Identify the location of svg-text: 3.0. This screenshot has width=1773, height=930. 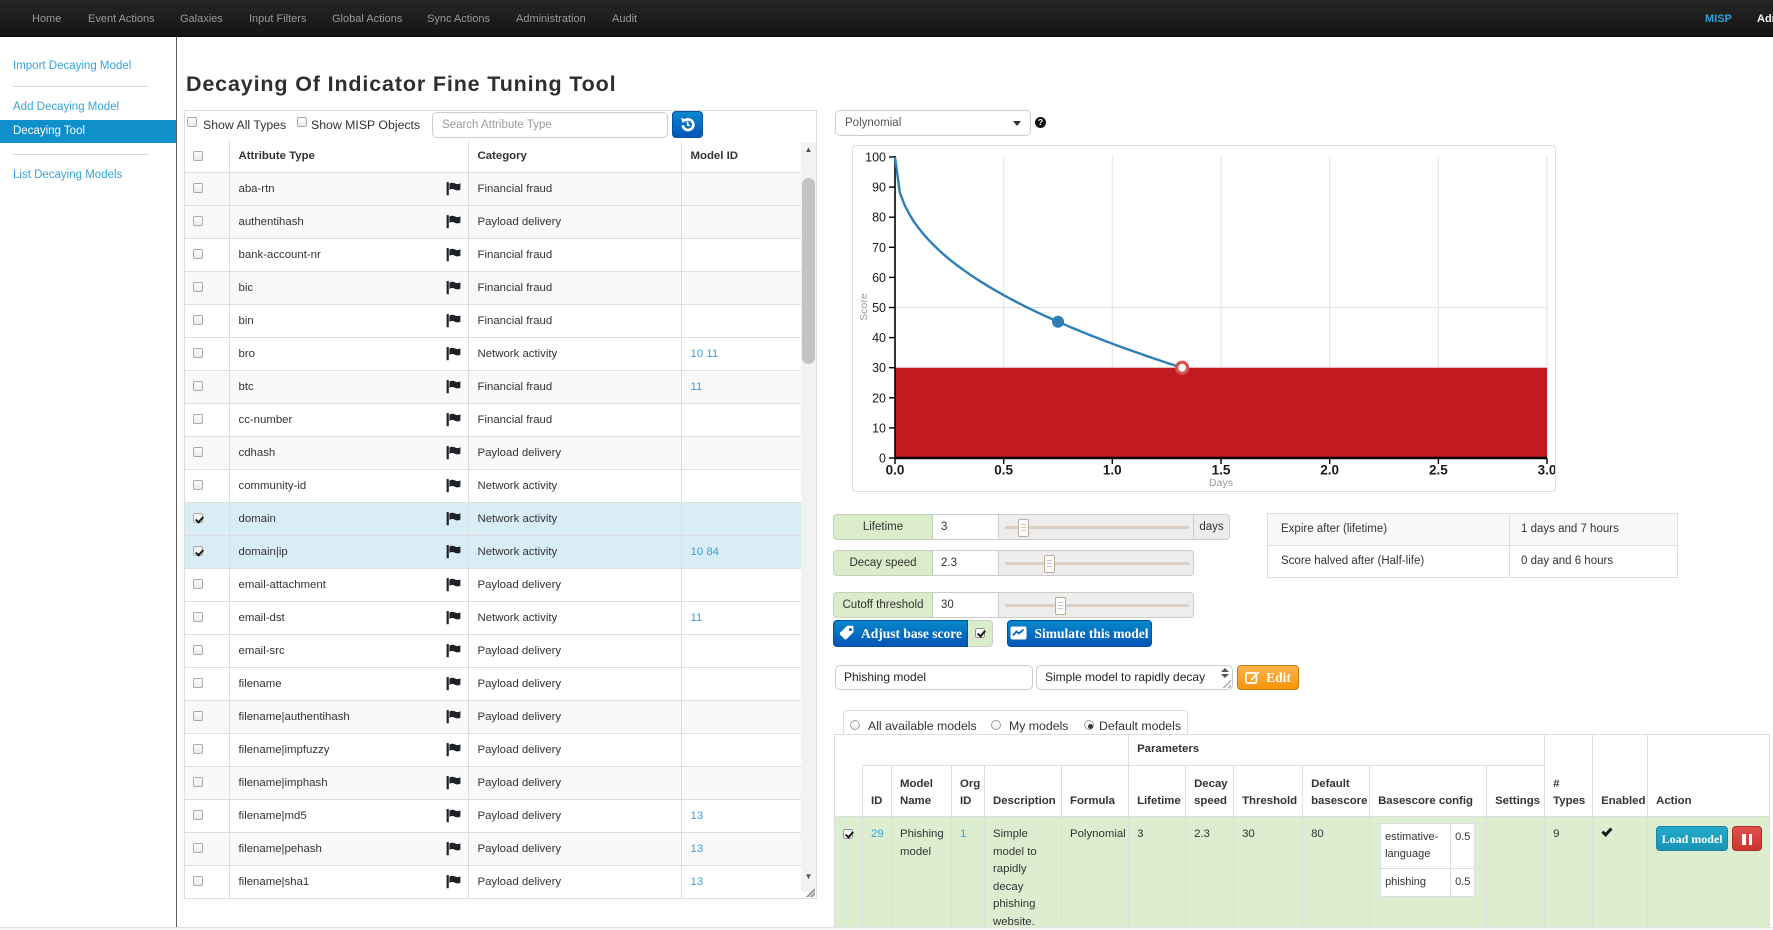
(1546, 470).